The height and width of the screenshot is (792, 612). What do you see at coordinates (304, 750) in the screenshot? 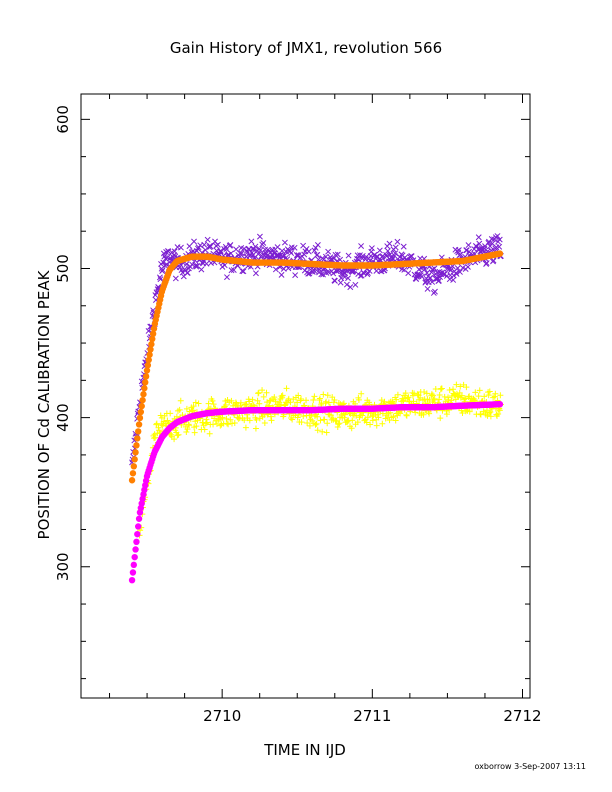
I see `x-axis-label: TIME IN IJD` at bounding box center [304, 750].